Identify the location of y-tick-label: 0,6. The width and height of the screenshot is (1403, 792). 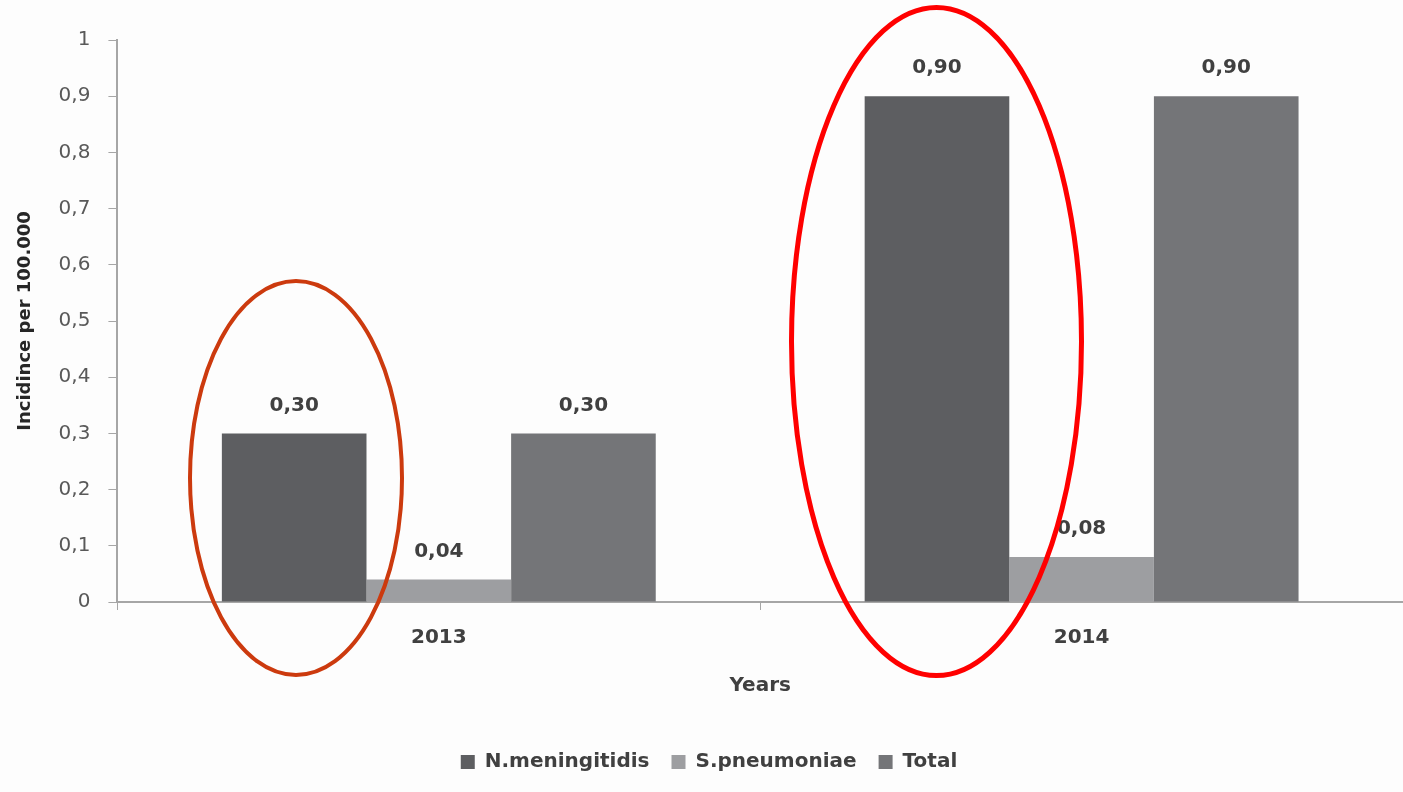
(74, 263).